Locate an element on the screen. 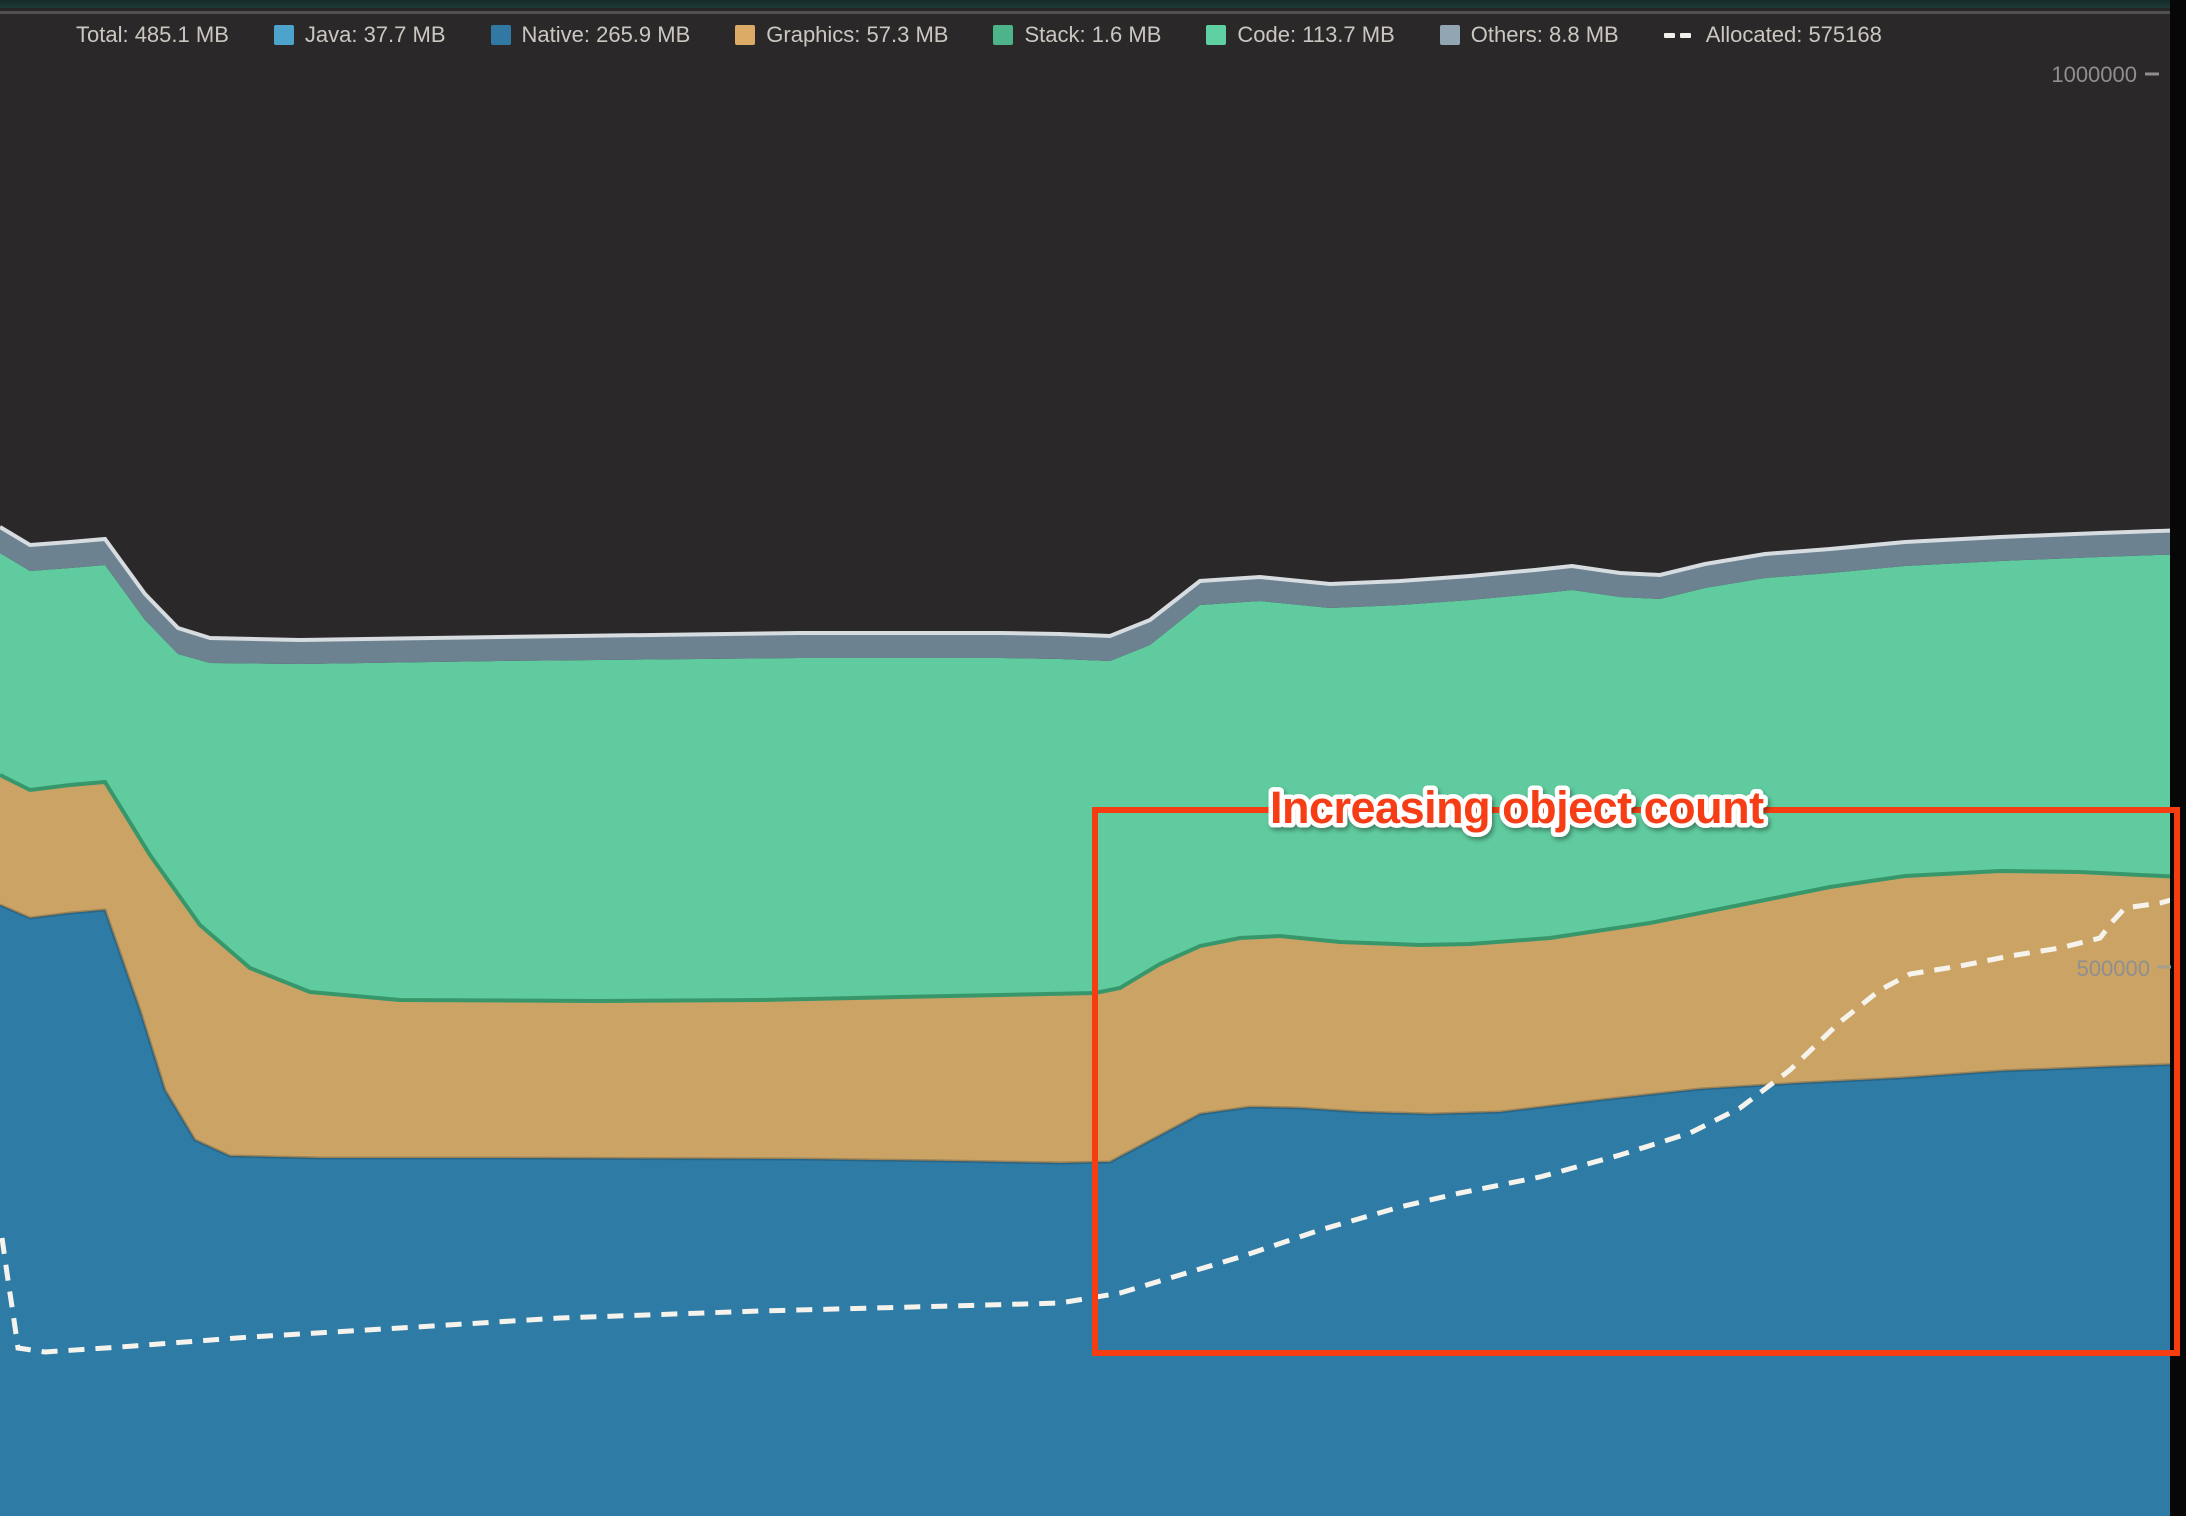  legend-label: Java: 37.7 MB is located at coordinates (375, 34).